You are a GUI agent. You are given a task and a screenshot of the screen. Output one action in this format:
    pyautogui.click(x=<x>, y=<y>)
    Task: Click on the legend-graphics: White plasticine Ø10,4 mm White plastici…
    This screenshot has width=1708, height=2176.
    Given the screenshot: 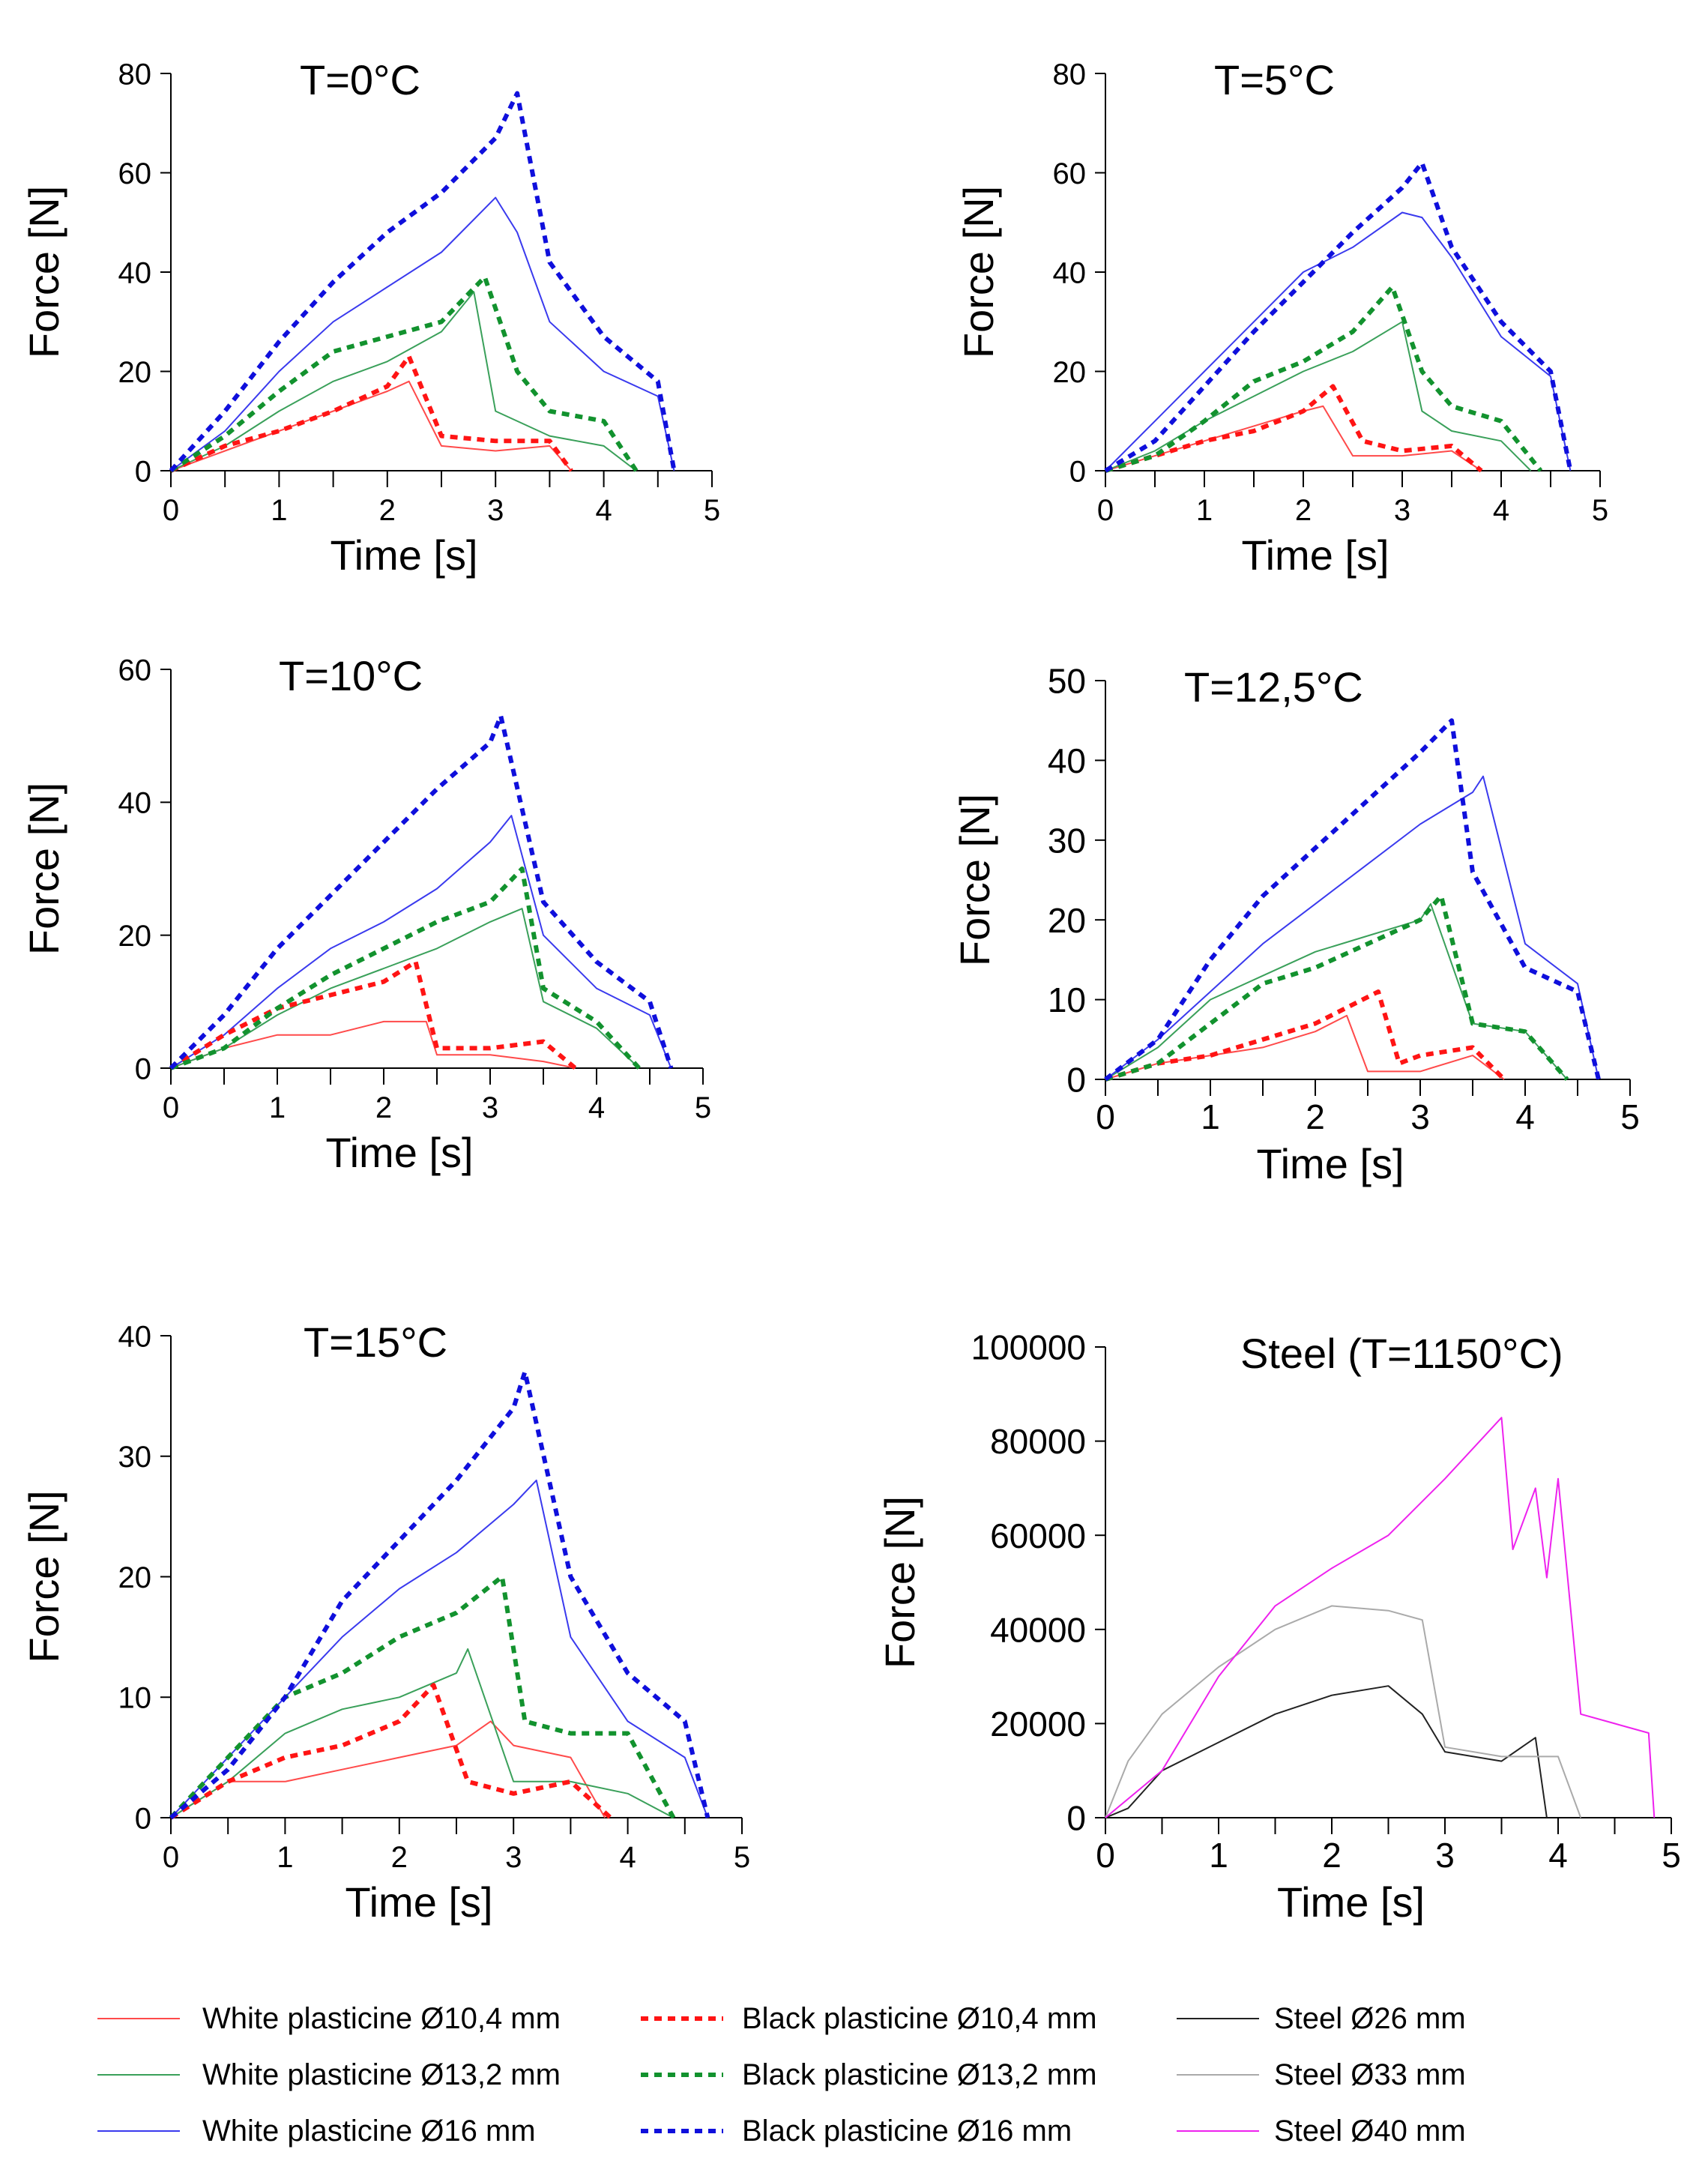 What is the action you would take?
    pyautogui.click(x=782, y=2075)
    